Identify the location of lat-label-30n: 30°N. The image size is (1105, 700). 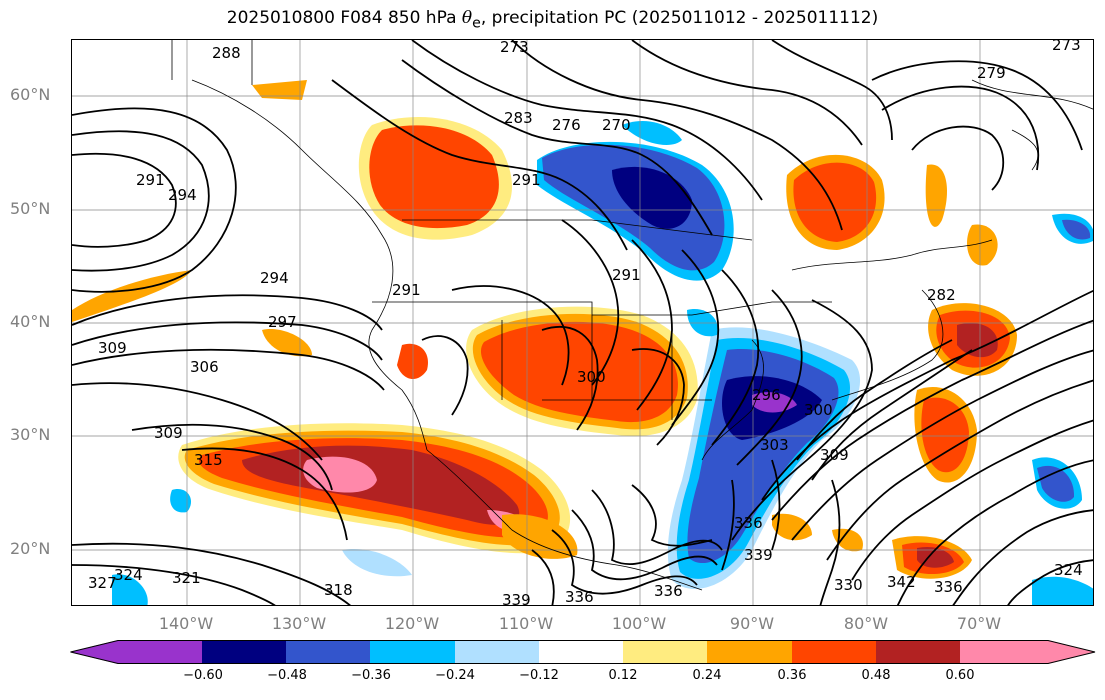
(30, 434).